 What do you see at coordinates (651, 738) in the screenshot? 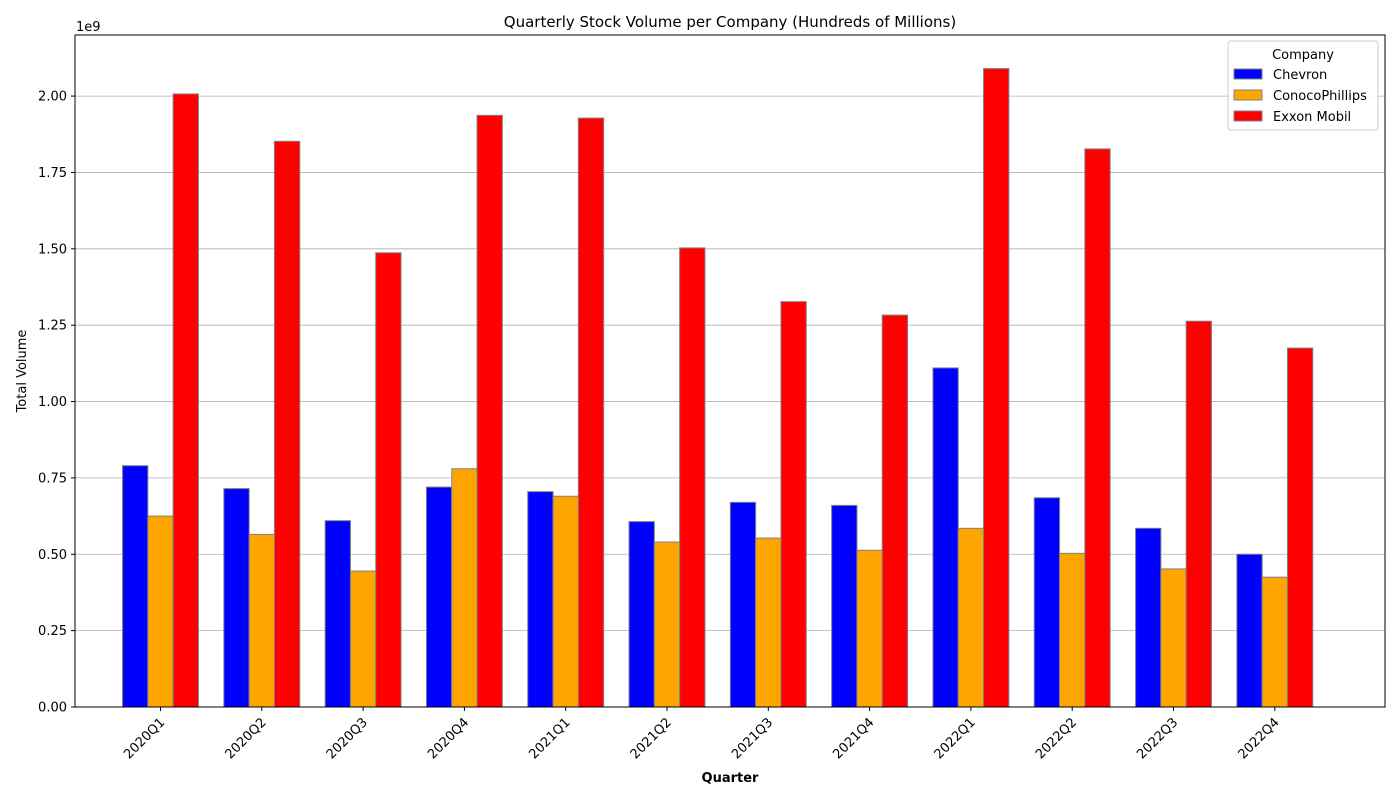
I see `x-tick-label: 2021Q2` at bounding box center [651, 738].